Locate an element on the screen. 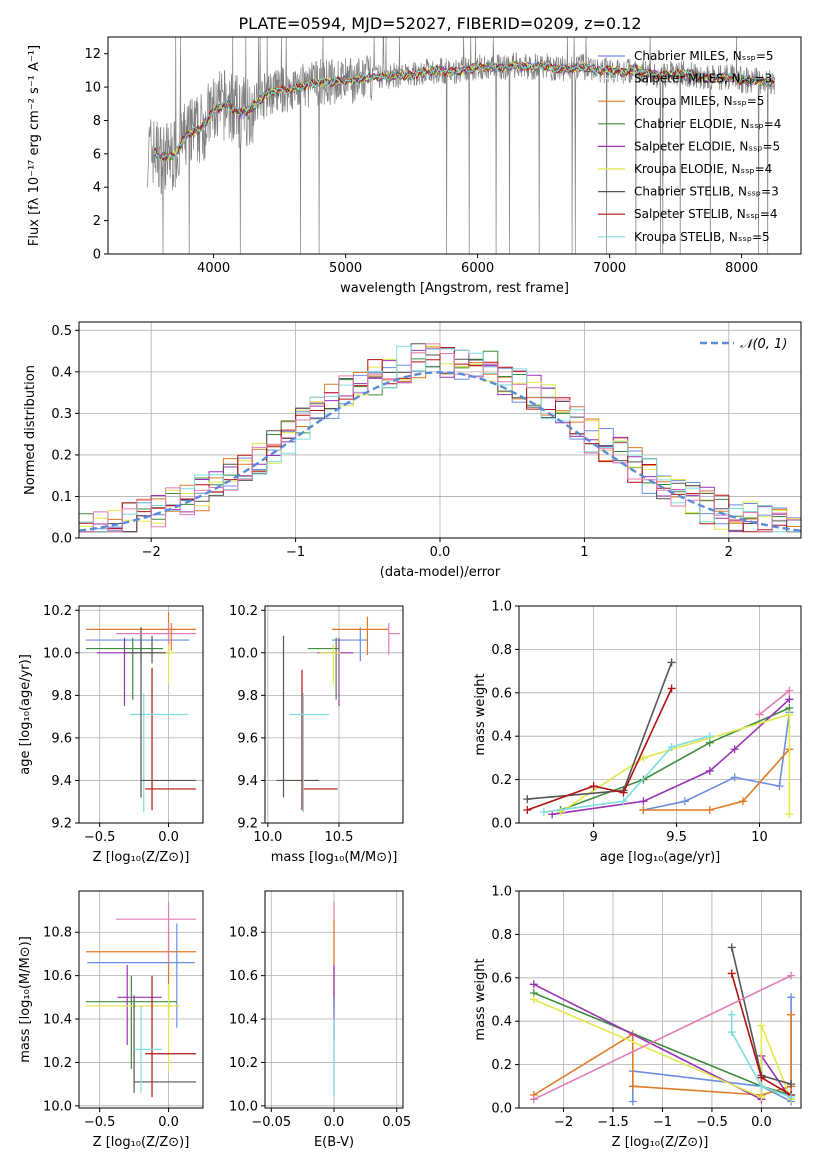 The image size is (819, 1170). y-tick-label: 12 is located at coordinates (92, 54).